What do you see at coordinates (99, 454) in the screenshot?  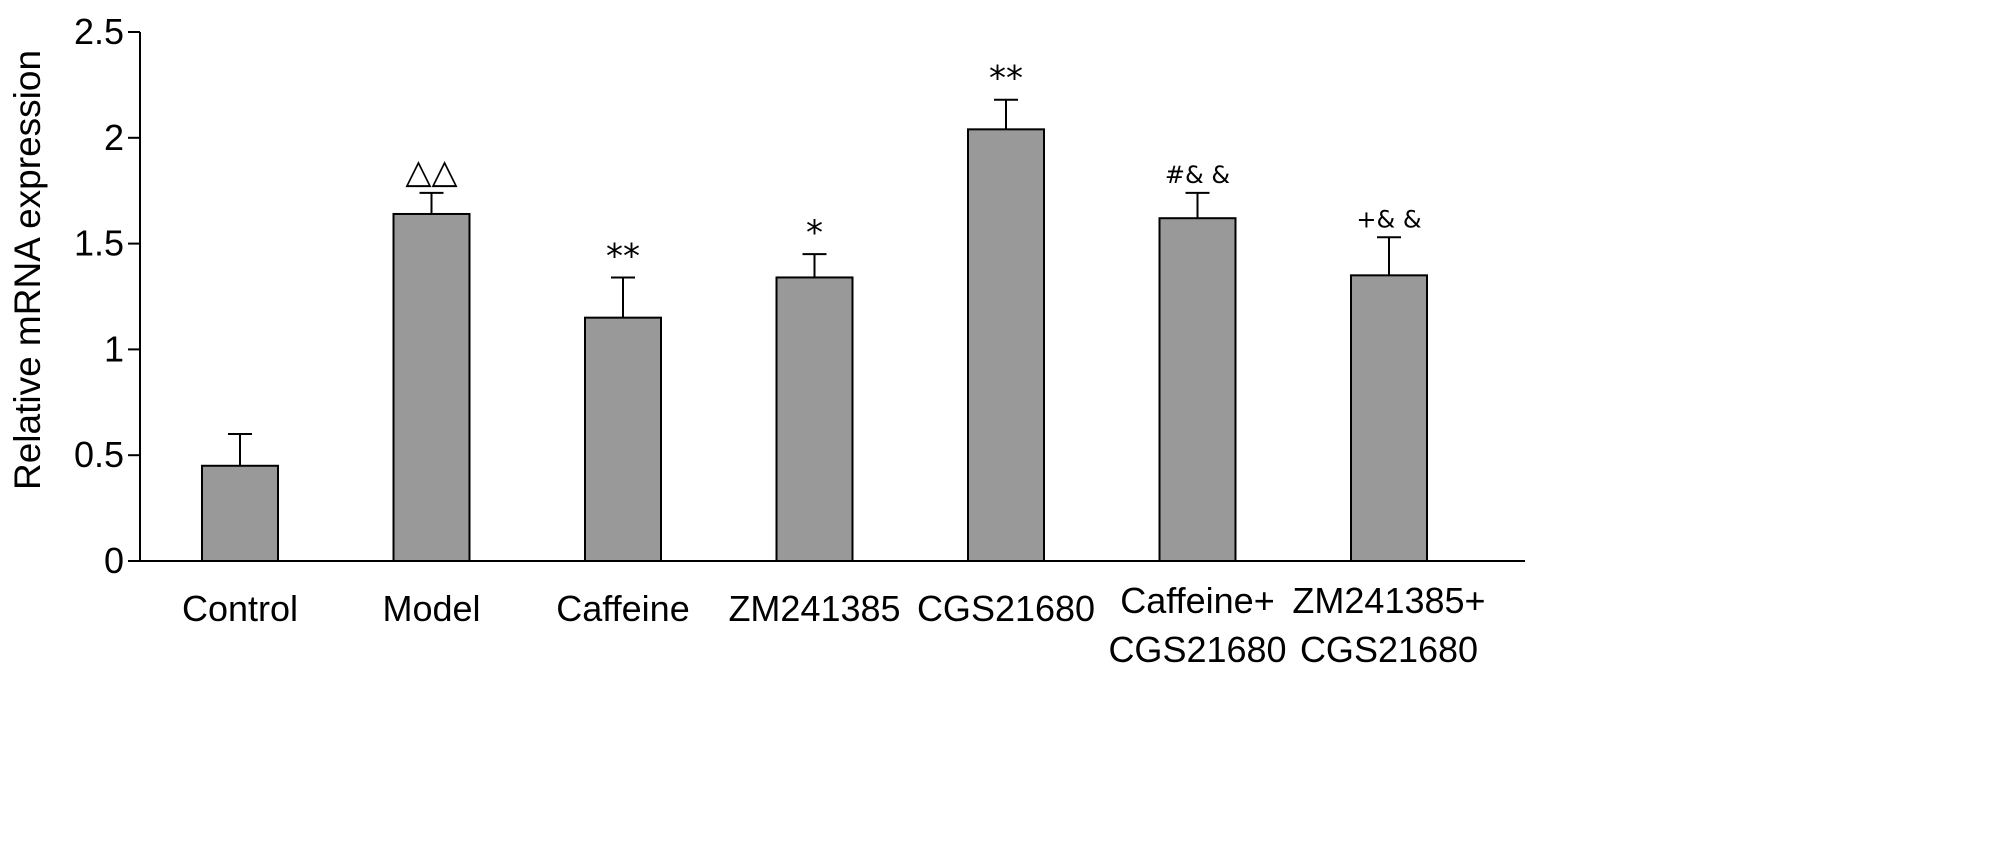 I see `y-tick-label: 0.5` at bounding box center [99, 454].